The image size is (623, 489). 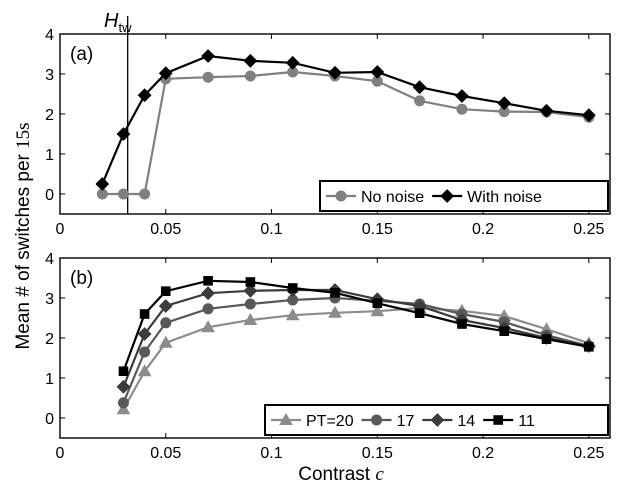 What do you see at coordinates (81, 278) in the screenshot?
I see `panel-label: (b)` at bounding box center [81, 278].